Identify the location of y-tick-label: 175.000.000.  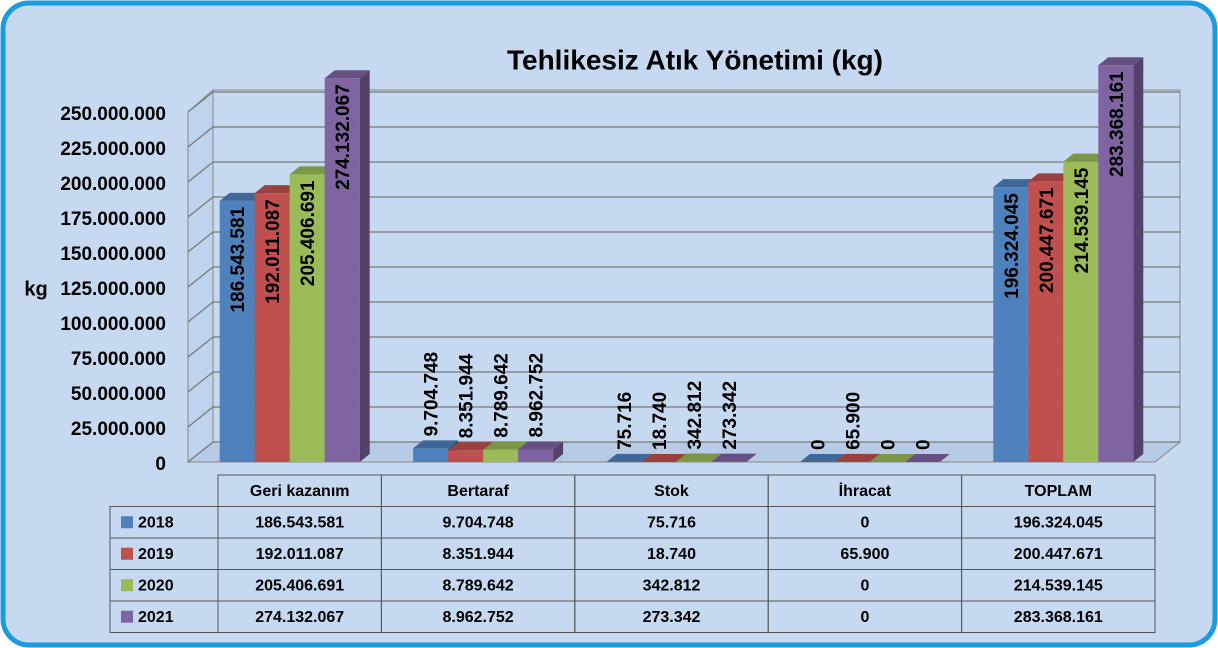
(113, 219).